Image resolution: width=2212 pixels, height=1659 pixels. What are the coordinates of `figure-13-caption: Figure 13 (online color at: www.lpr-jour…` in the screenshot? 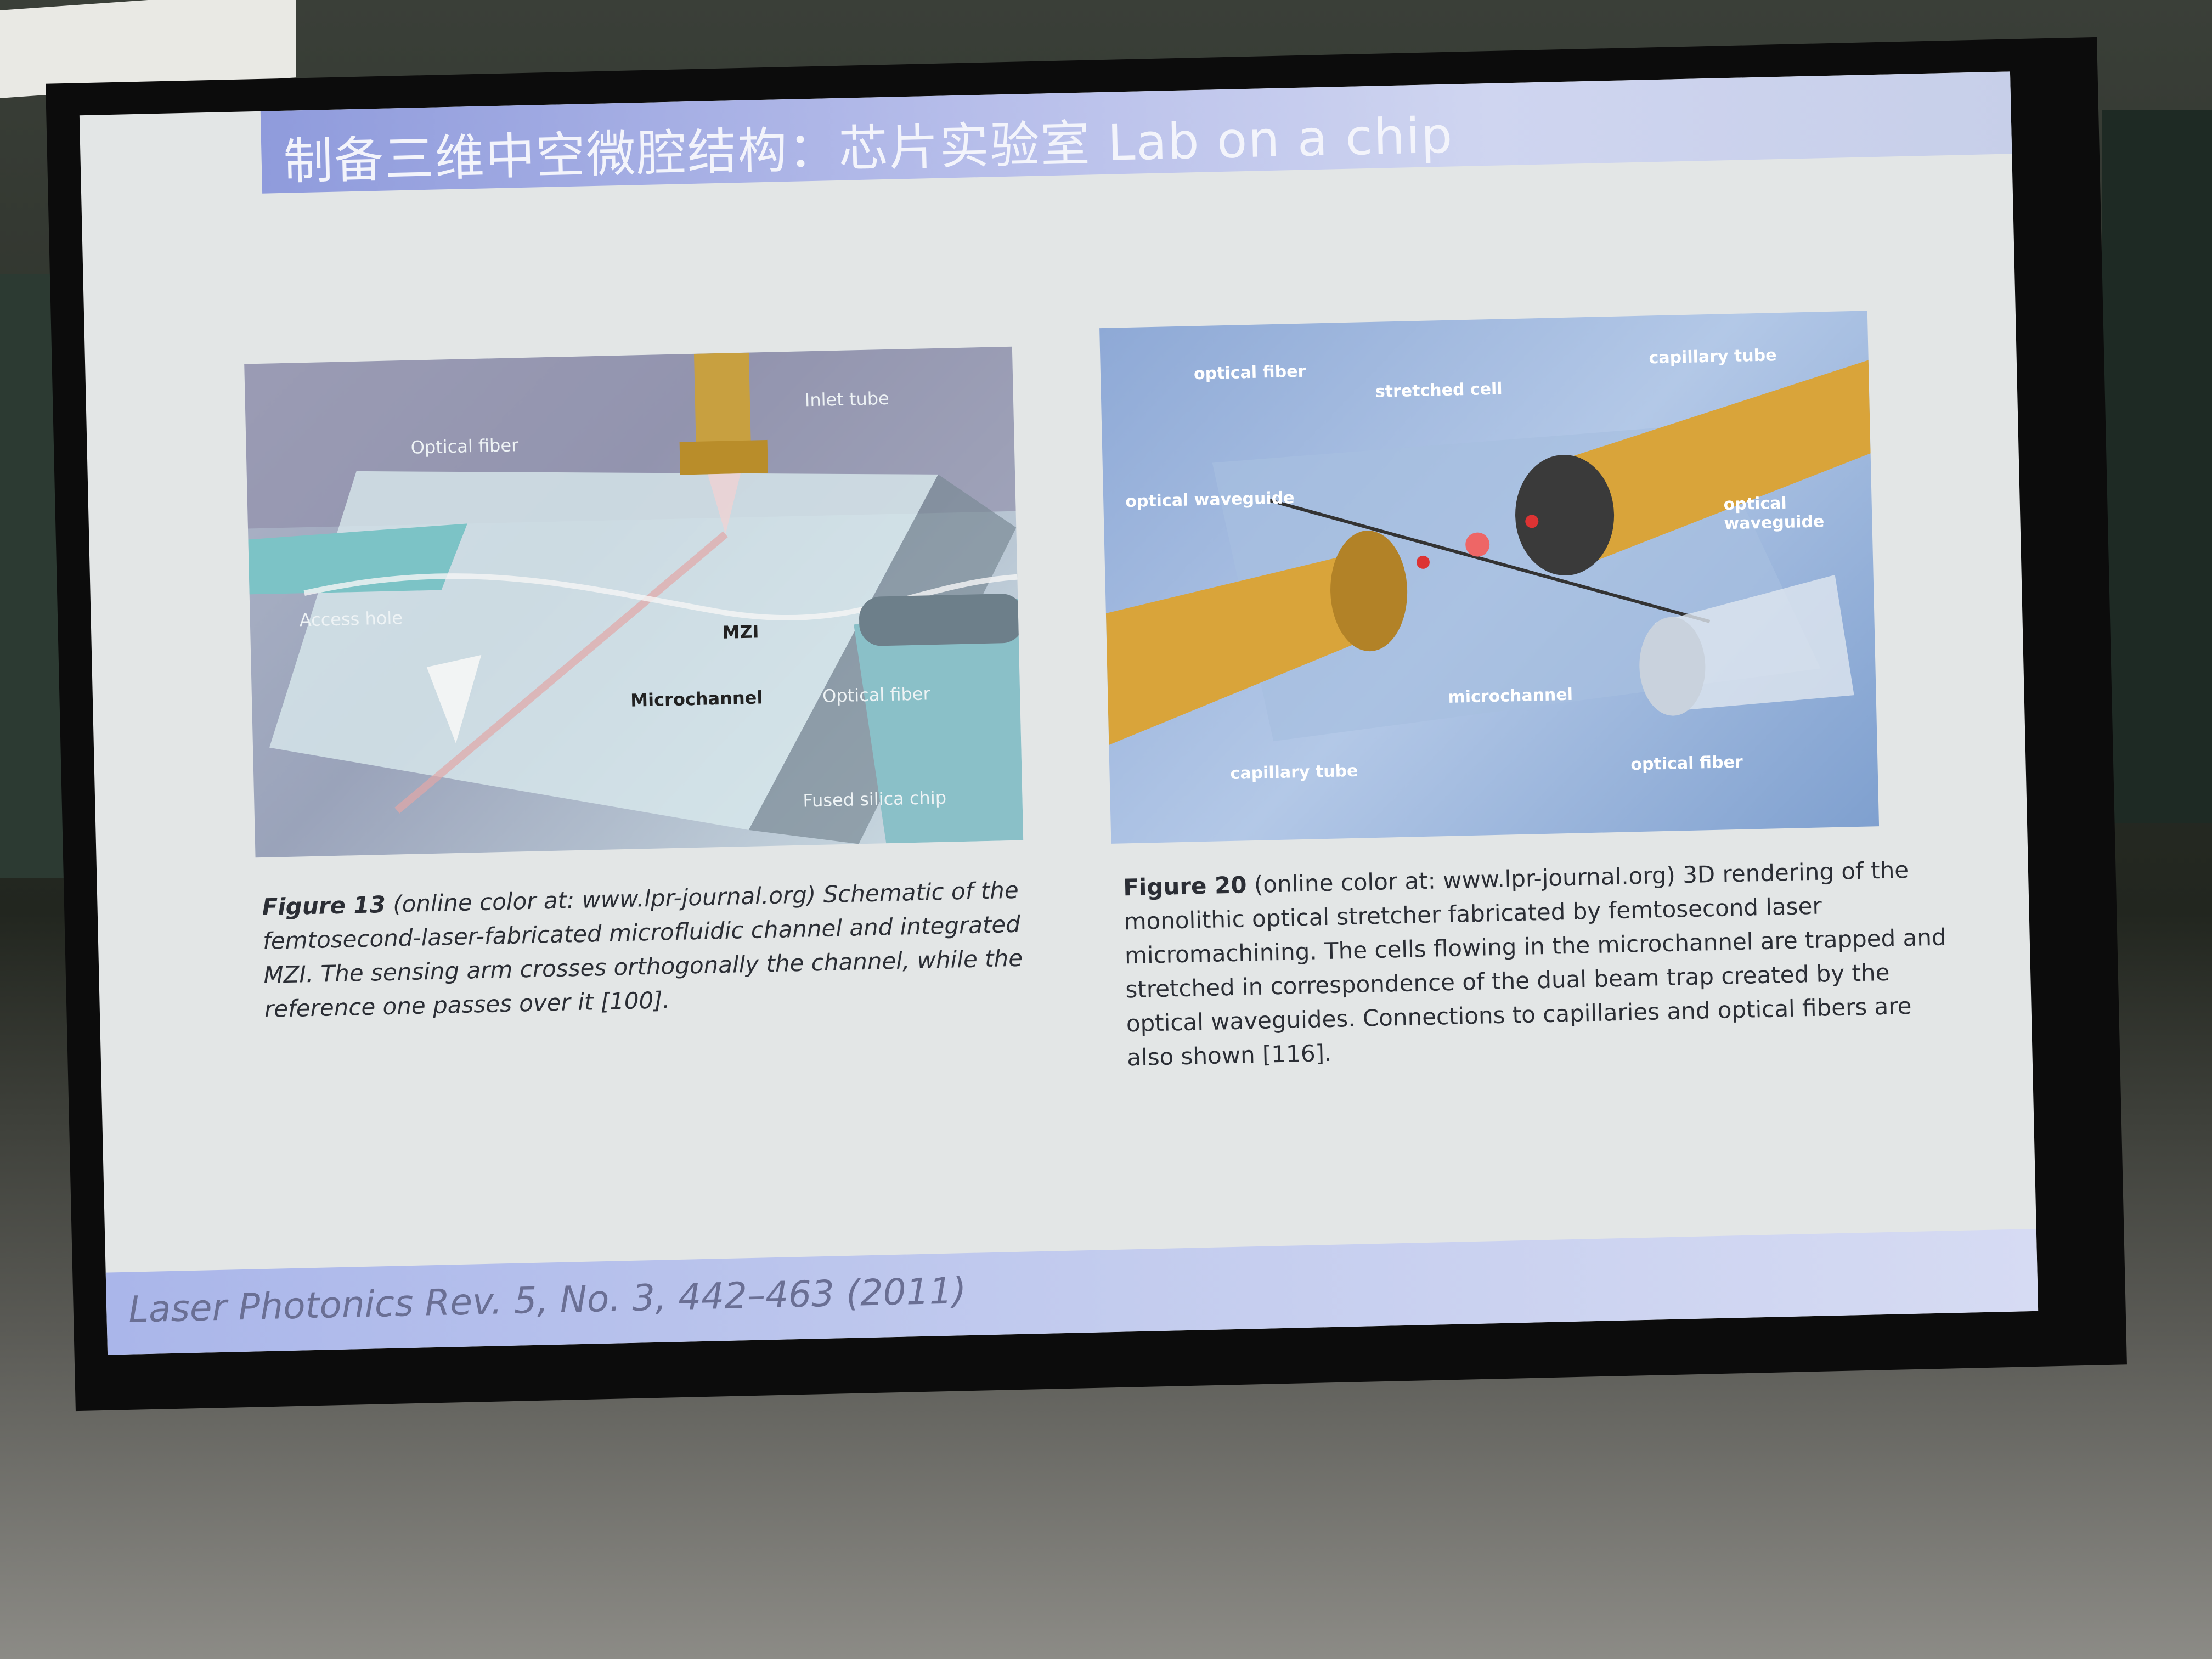 It's located at (656, 950).